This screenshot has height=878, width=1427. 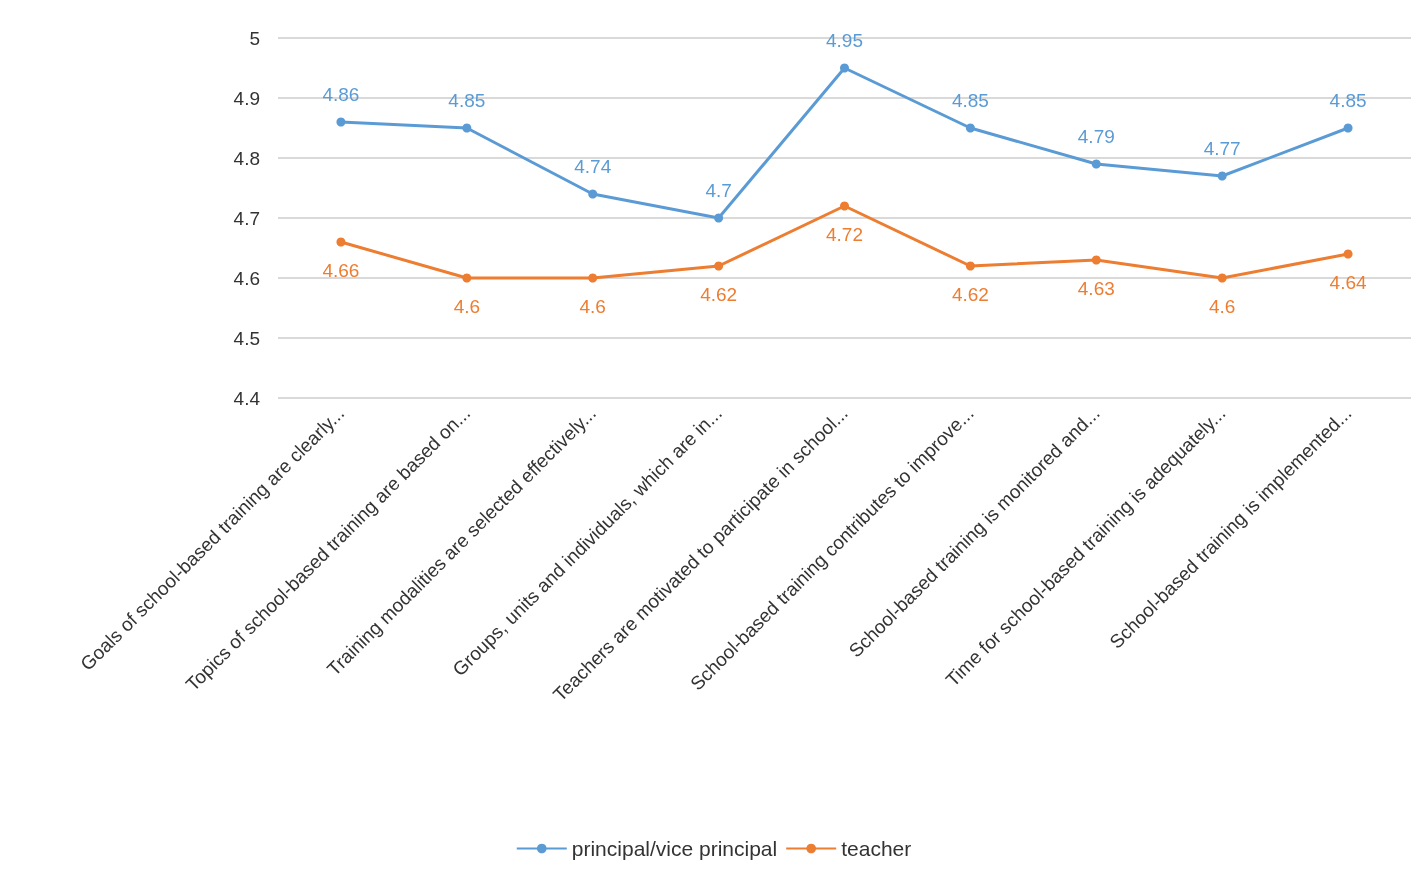 I want to click on data-label: 4.77, so click(x=1222, y=148).